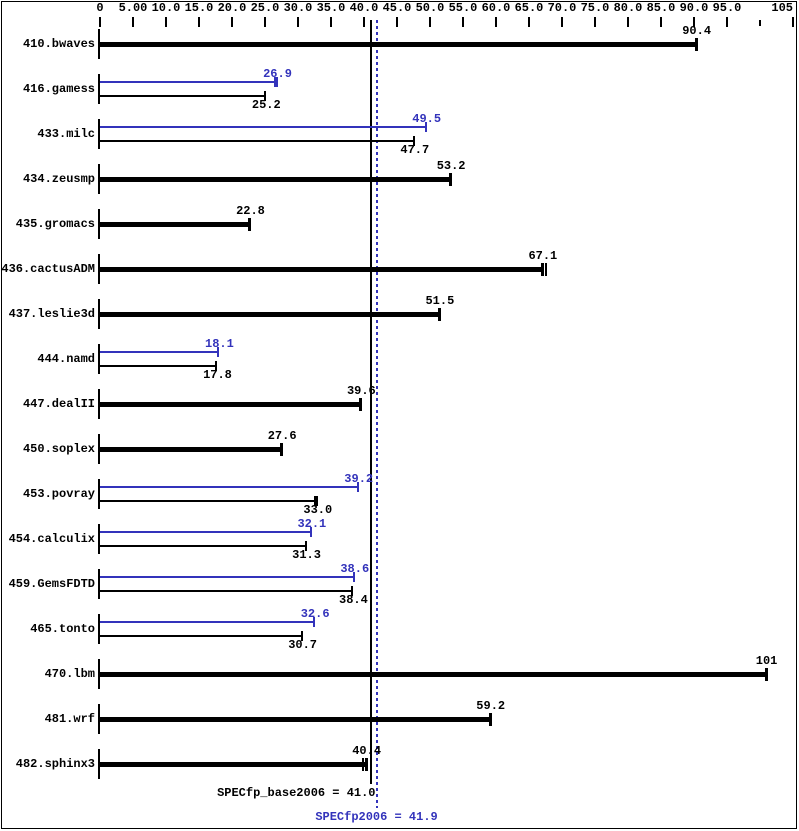 This screenshot has width=799, height=831. Describe the element at coordinates (766, 661) in the screenshot. I see `base-value-label: 101` at that location.